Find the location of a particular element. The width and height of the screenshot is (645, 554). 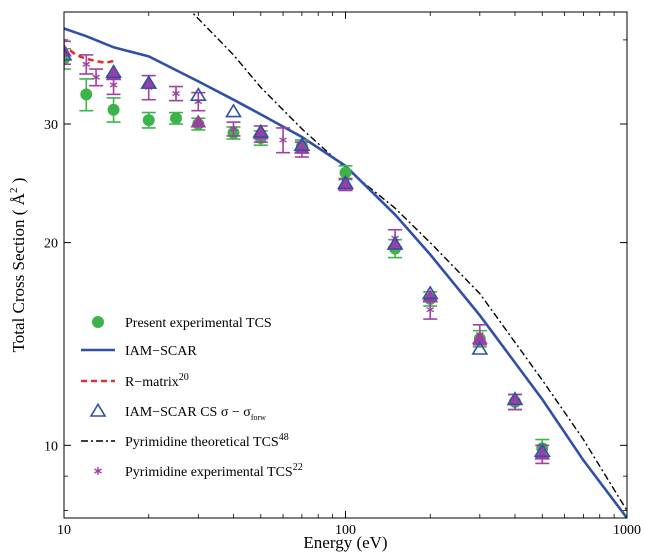

errorbar-pyrimidine-exp is located at coordinates (67, 53).